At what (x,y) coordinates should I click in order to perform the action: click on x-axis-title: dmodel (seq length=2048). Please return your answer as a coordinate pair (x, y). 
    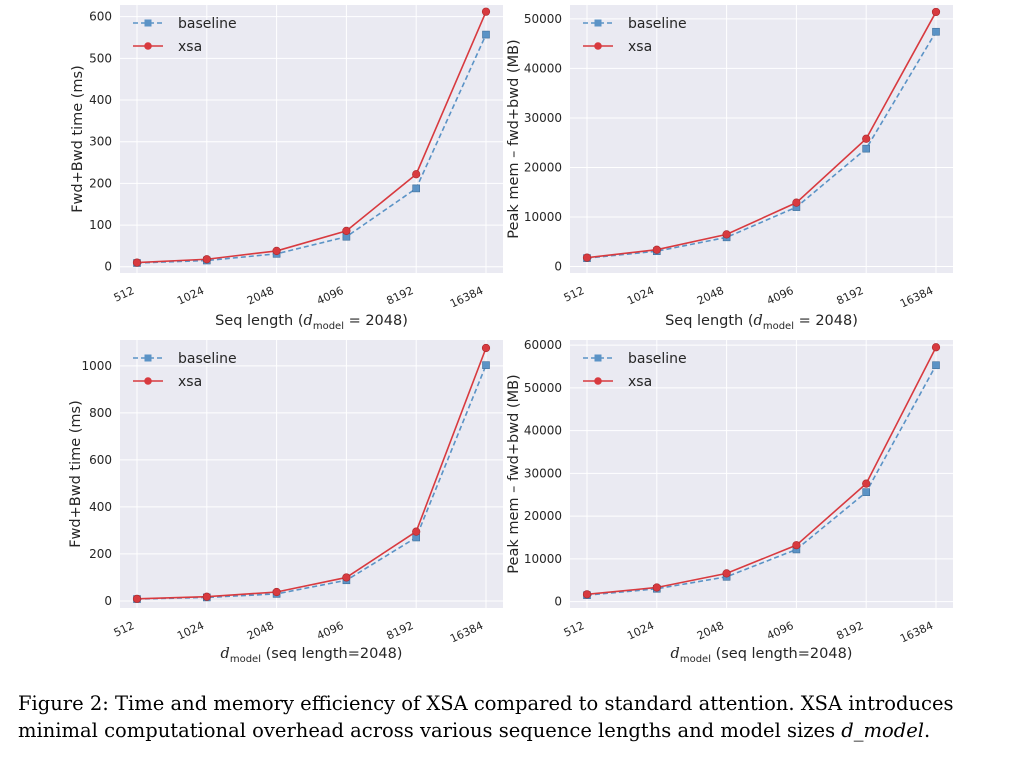
    Looking at the image, I should click on (312, 655).